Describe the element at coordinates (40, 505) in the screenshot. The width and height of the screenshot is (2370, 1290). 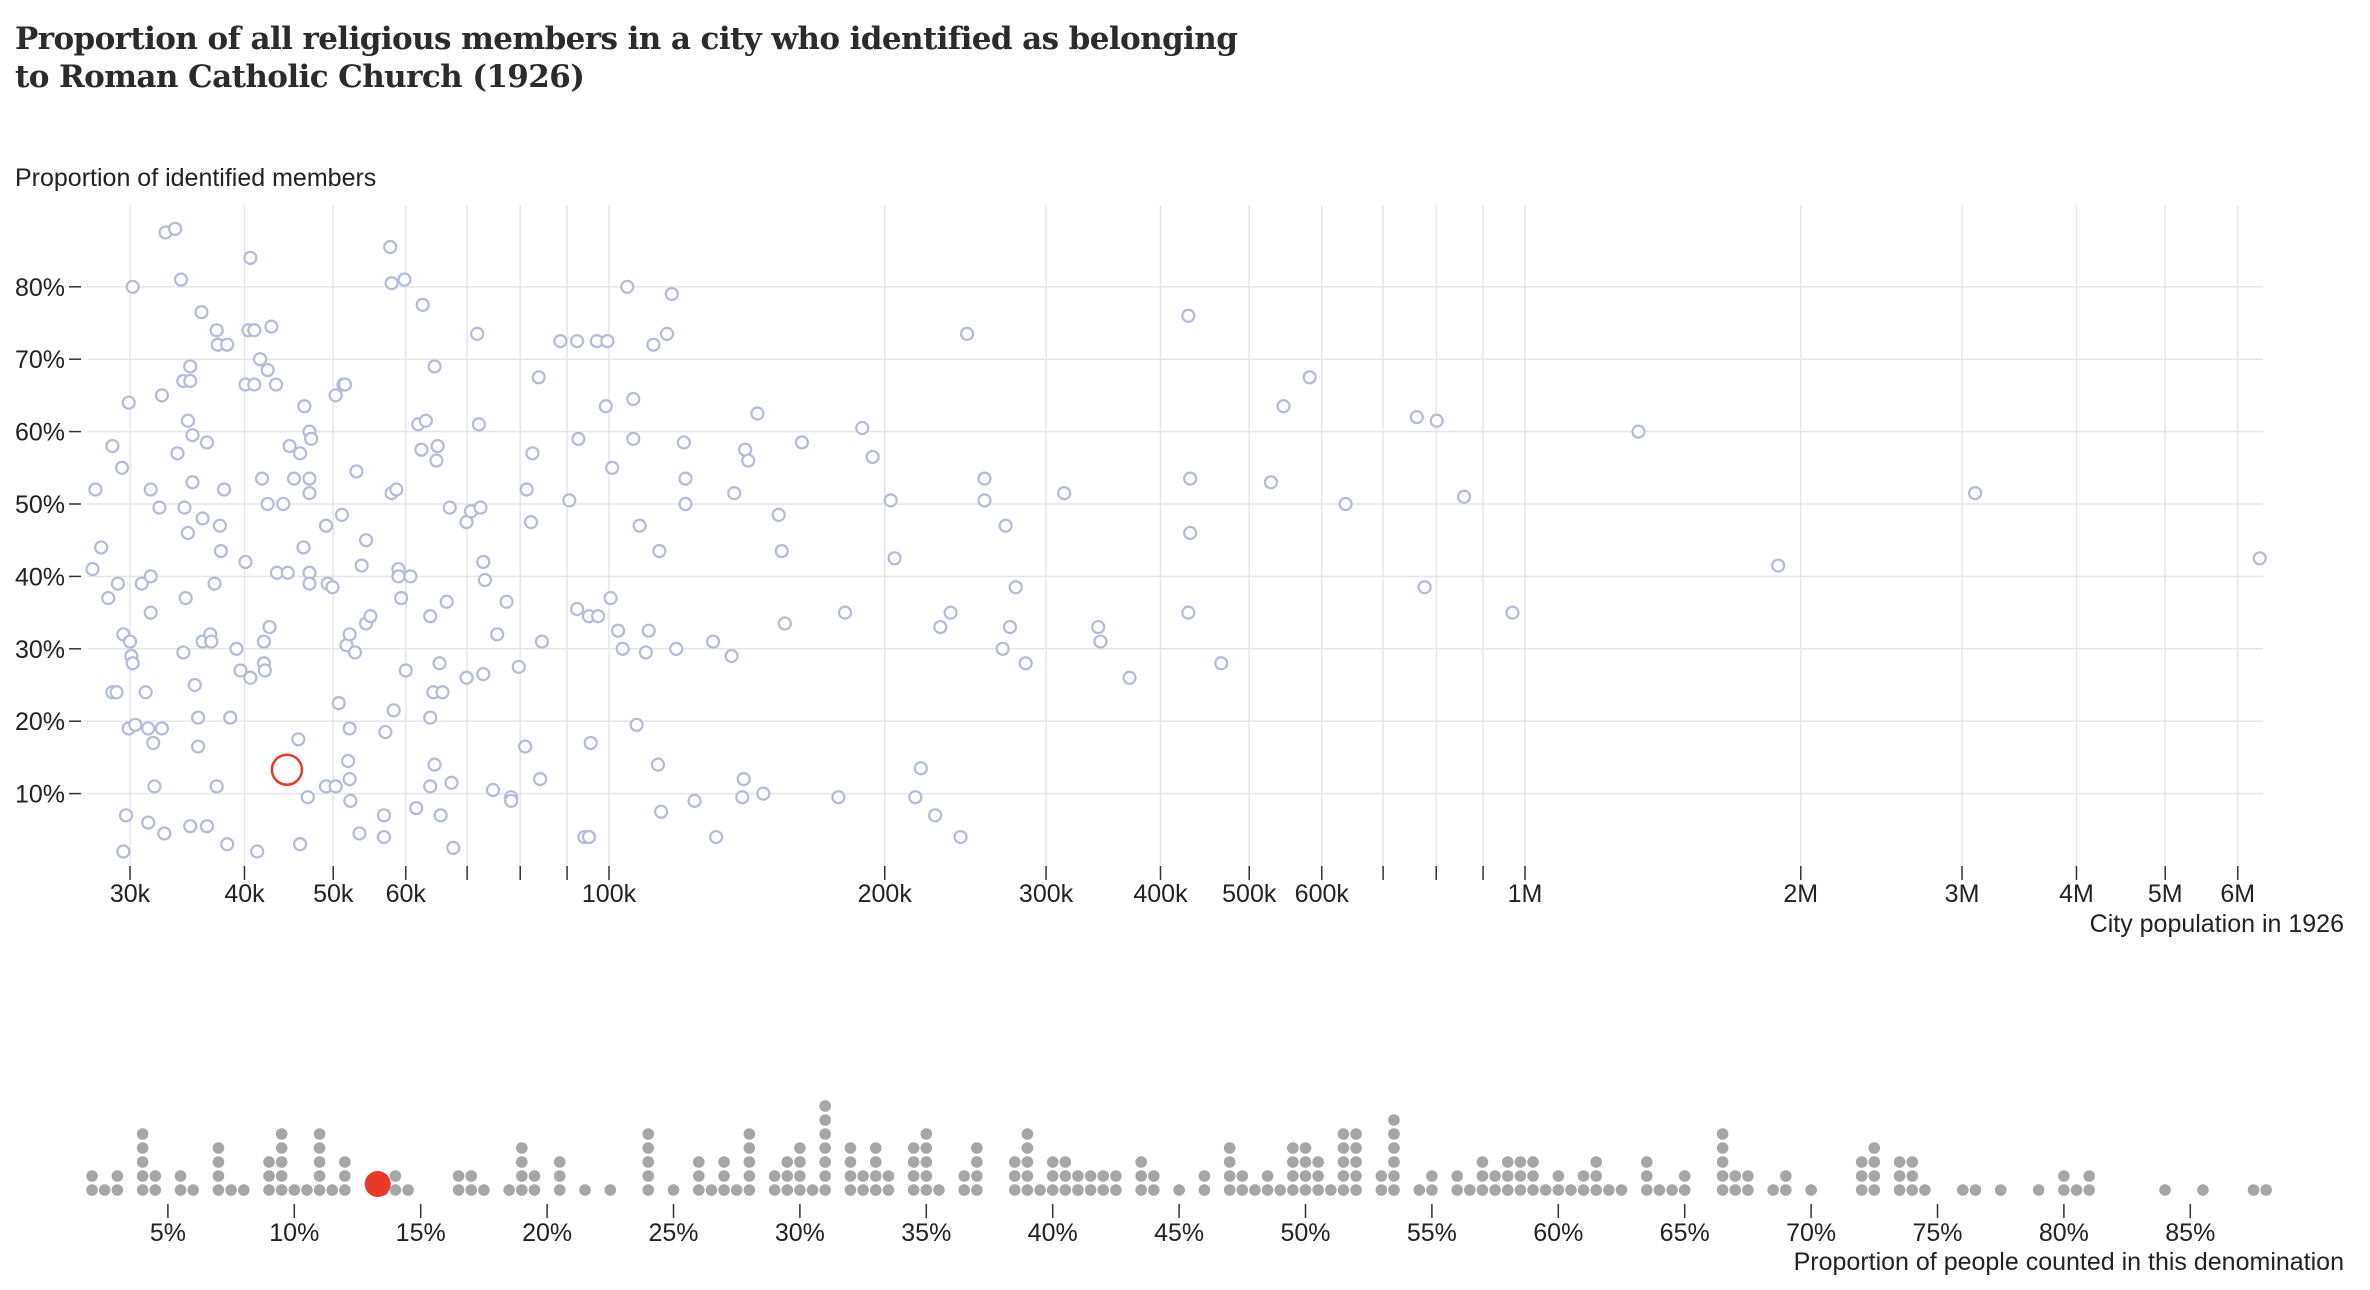
I see `y-tick-label: 50%` at that location.